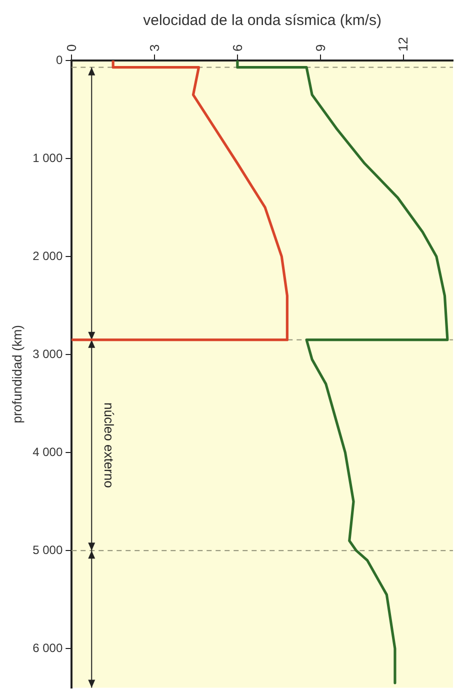  I want to click on y-tick-label: 6 000, so click(47, 647).